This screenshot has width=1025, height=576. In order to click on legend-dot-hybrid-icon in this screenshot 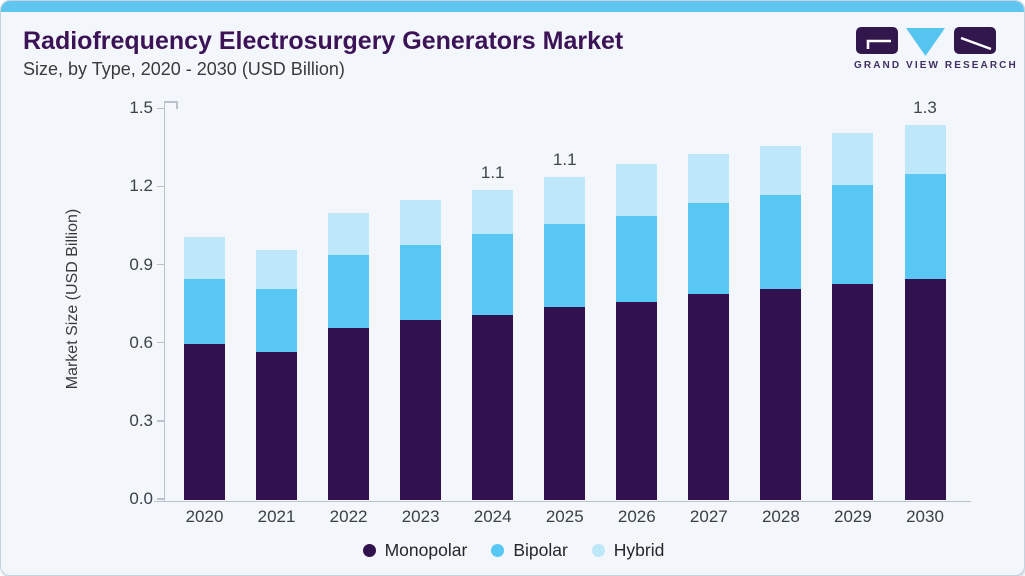, I will do `click(598, 550)`.